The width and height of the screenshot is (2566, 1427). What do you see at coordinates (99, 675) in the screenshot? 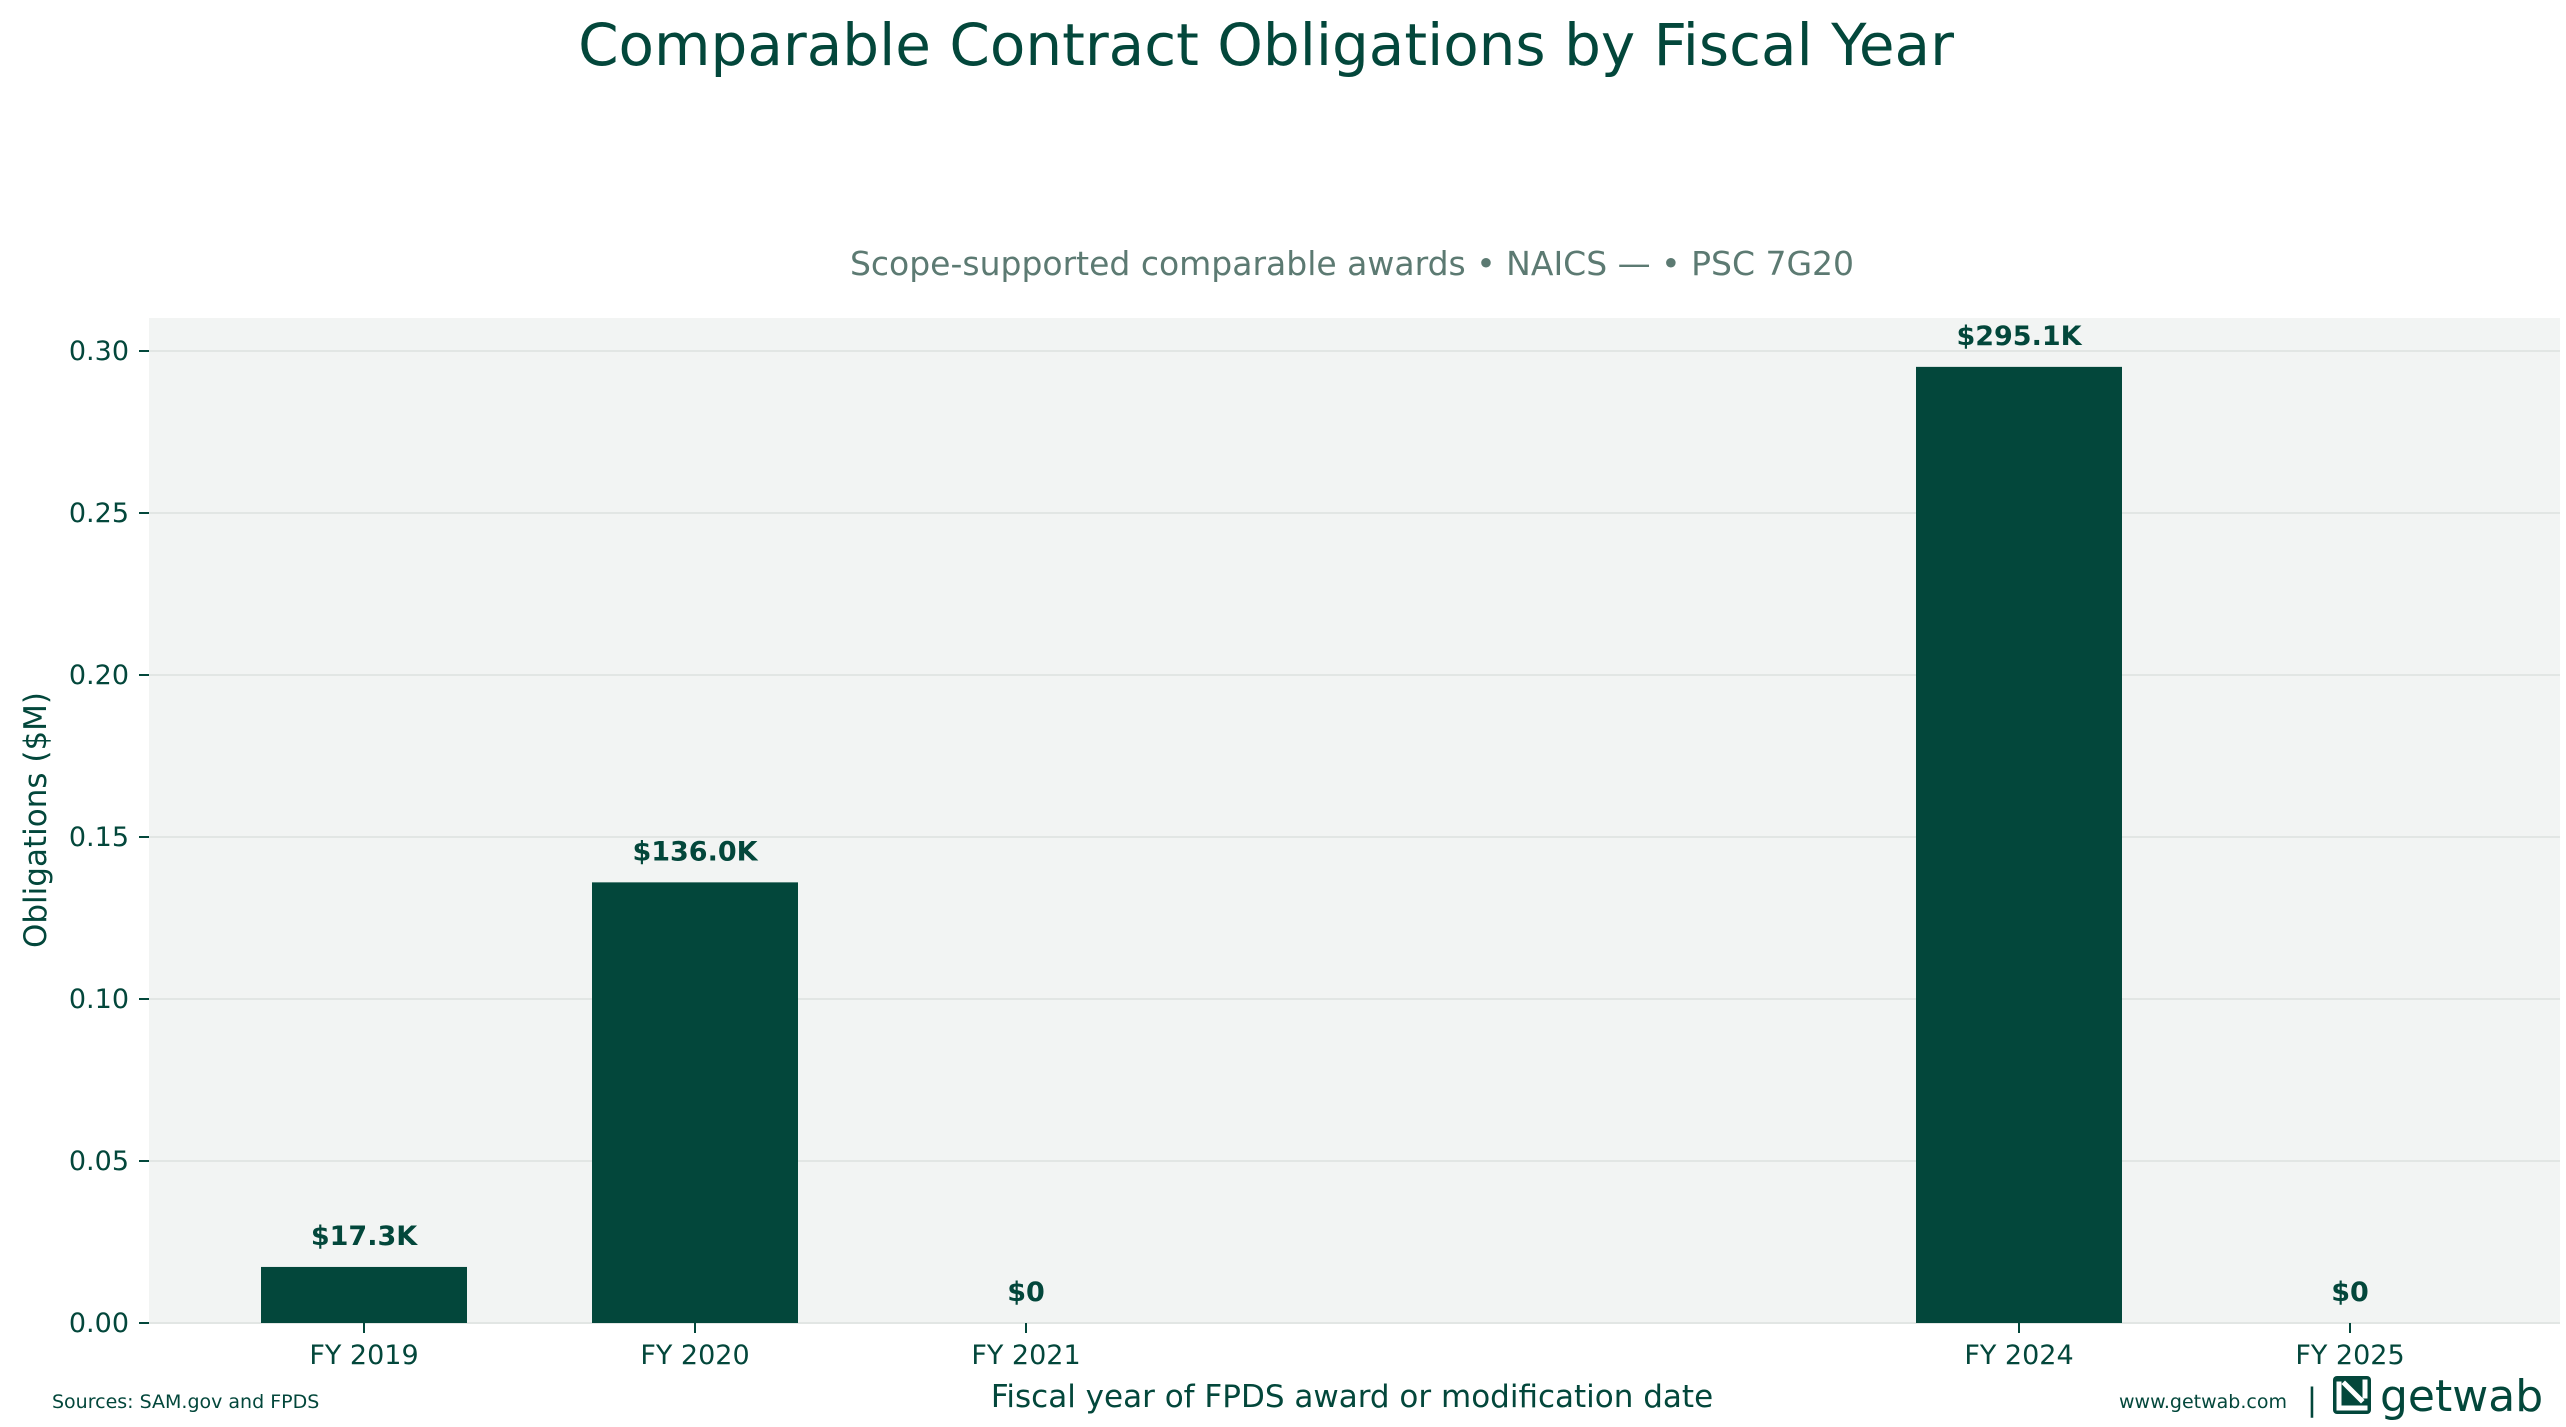
I see `y-tick-label: 0.20` at bounding box center [99, 675].